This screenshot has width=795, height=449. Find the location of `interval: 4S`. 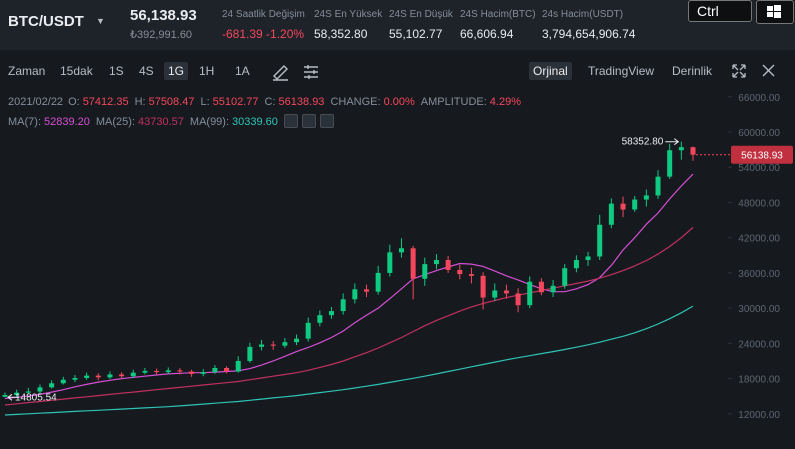

interval: 4S is located at coordinates (146, 71).